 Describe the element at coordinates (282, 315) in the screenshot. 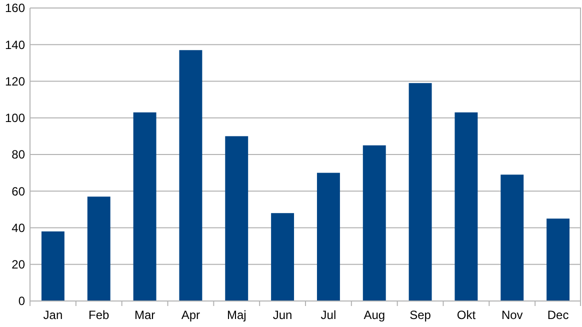

I see `x-tick-label: Jun` at that location.